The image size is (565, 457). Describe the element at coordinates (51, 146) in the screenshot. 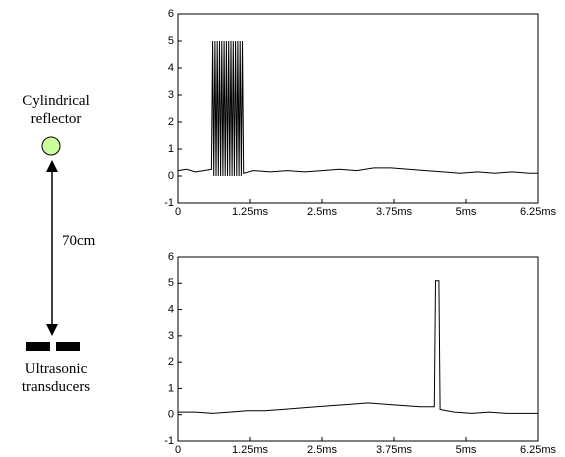

I see `reflector` at that location.